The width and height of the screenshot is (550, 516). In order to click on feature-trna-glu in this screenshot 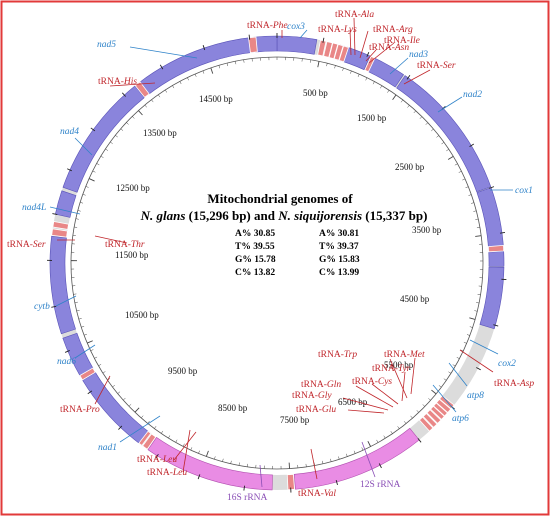, I will do `click(426, 424)`.